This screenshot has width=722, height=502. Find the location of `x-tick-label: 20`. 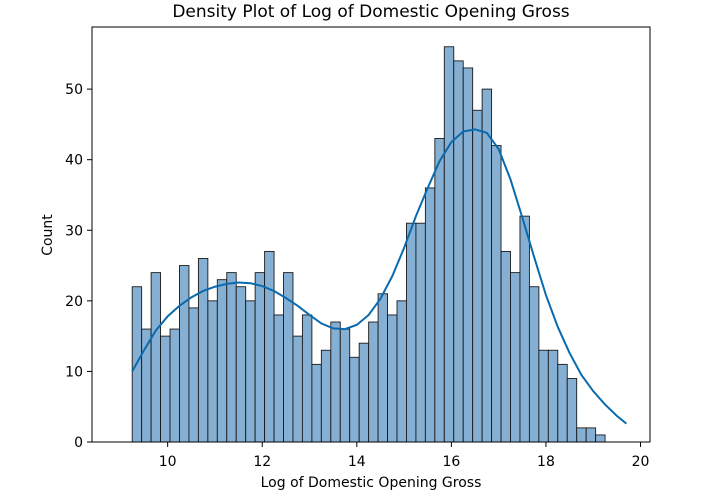

x-tick-label: 20 is located at coordinates (641, 462).